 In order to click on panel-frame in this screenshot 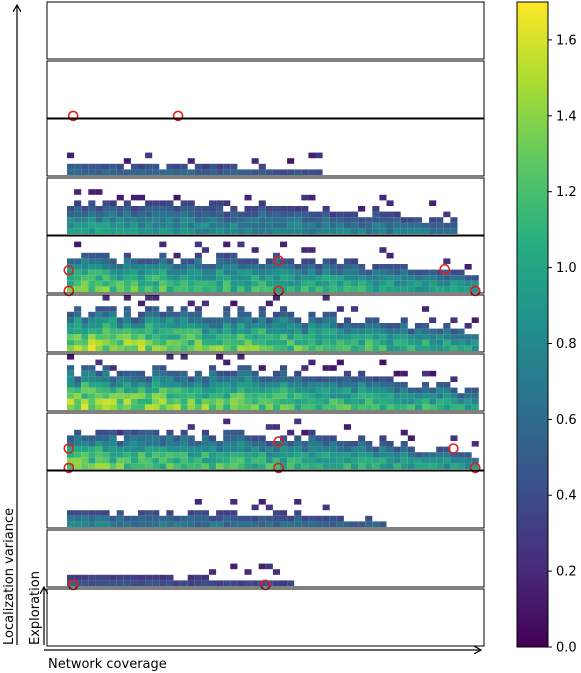, I will do `click(265, 617)`.